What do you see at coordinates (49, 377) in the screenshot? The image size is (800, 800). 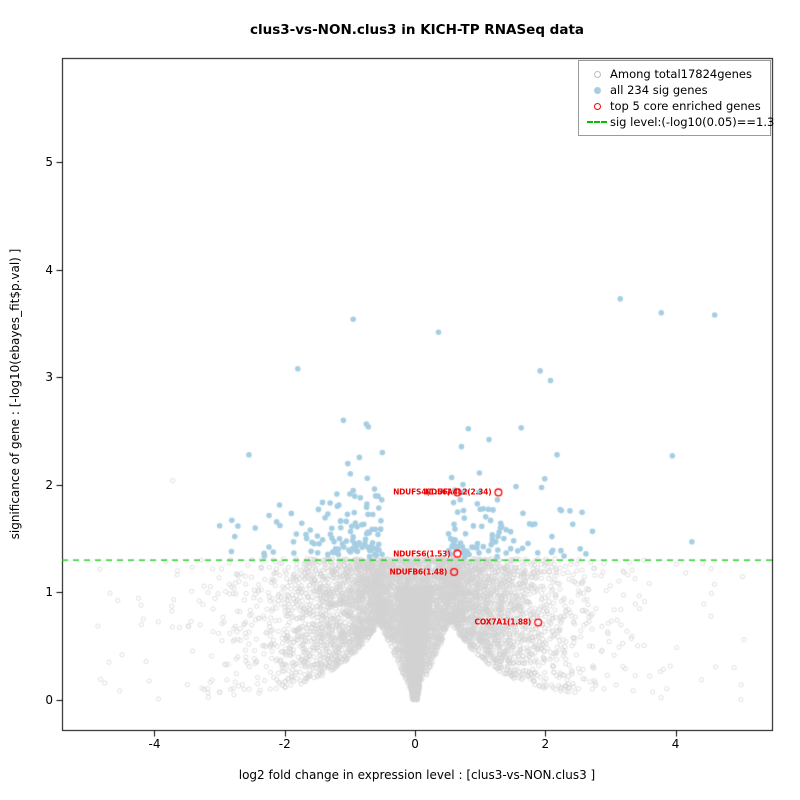 I see `y-tick-label: 3` at bounding box center [49, 377].